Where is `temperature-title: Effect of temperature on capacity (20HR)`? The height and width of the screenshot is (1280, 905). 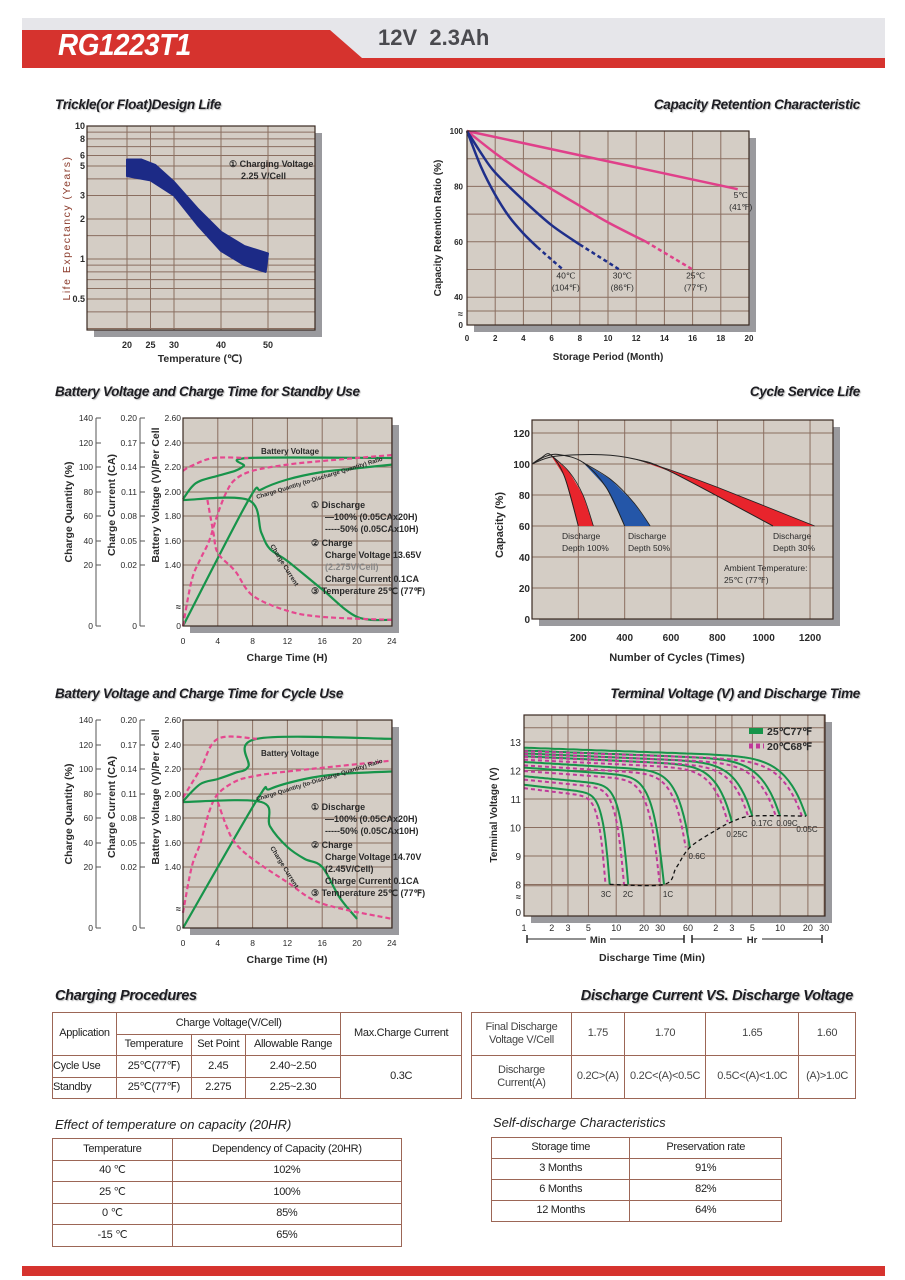 temperature-title: Effect of temperature on capacity (20HR) is located at coordinates (173, 1124).